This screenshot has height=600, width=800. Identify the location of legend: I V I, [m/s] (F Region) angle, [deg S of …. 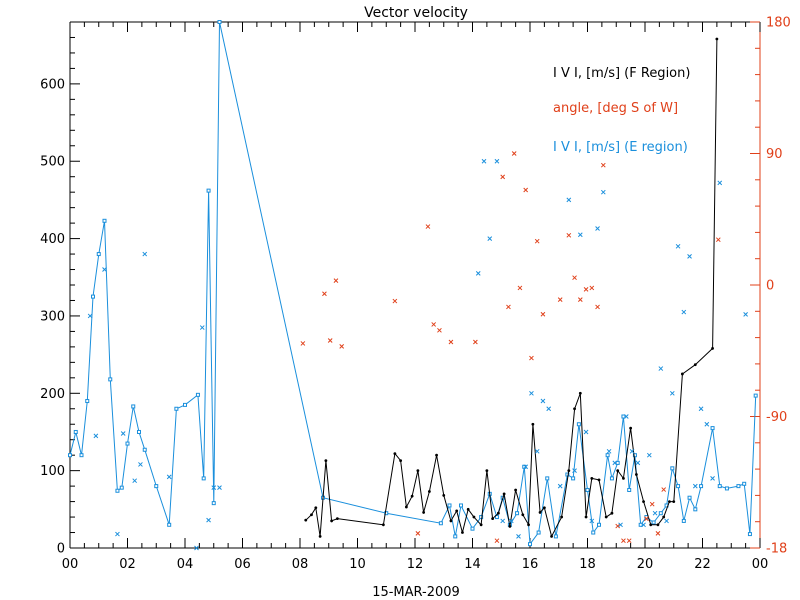
(621, 110).